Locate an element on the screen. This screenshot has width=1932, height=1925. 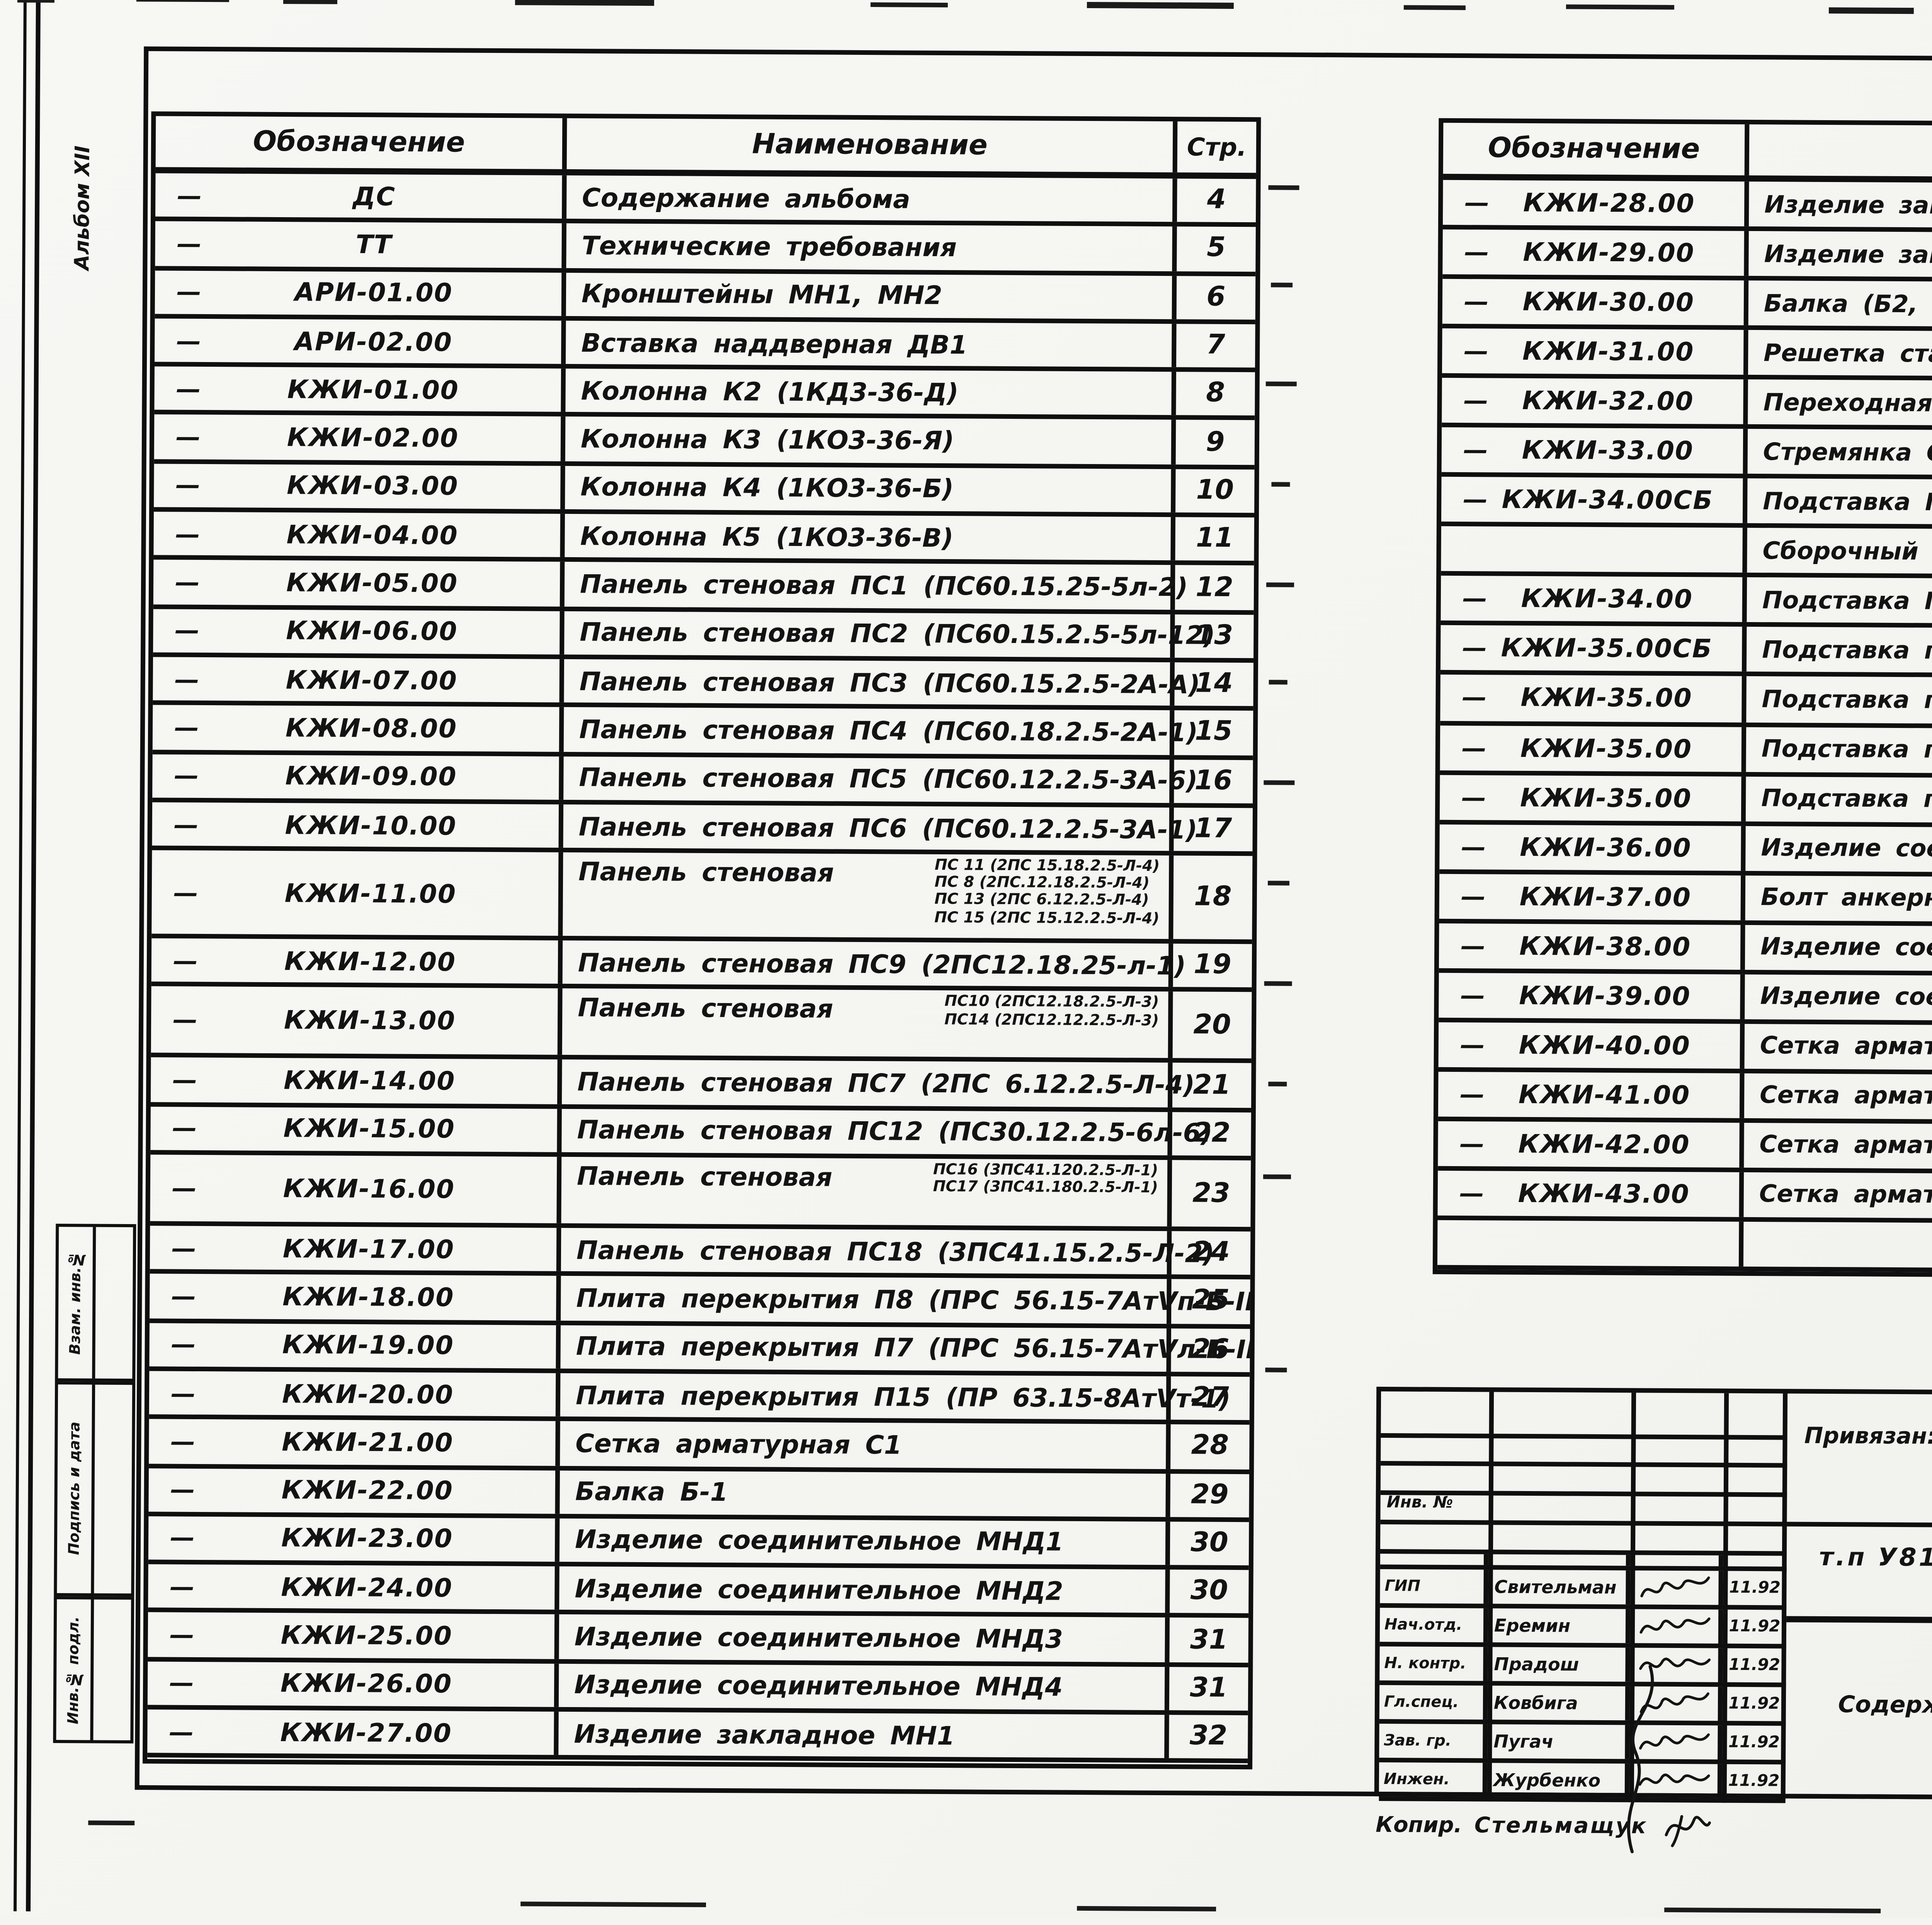
name-sub-line: ПС16 (3ПС41.120.2.5-Л-1) is located at coordinates (1045, 1171).